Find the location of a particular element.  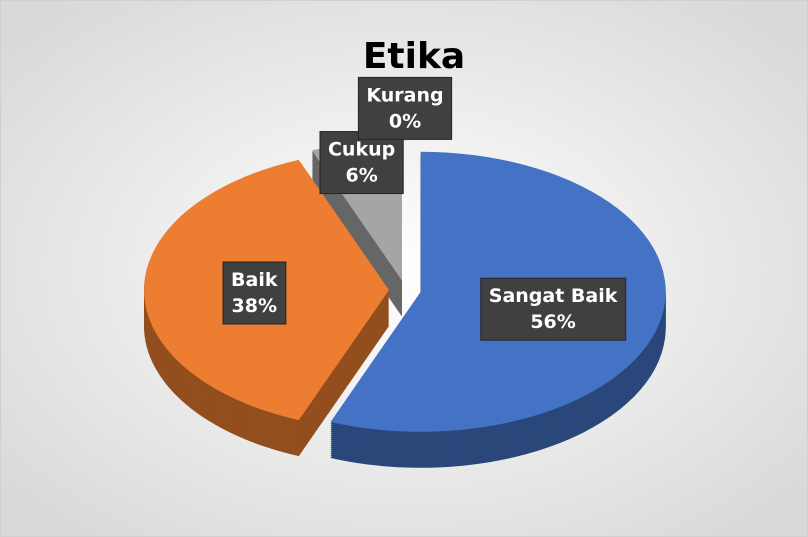

data-label: Sangat Baik 56% is located at coordinates (553, 309).